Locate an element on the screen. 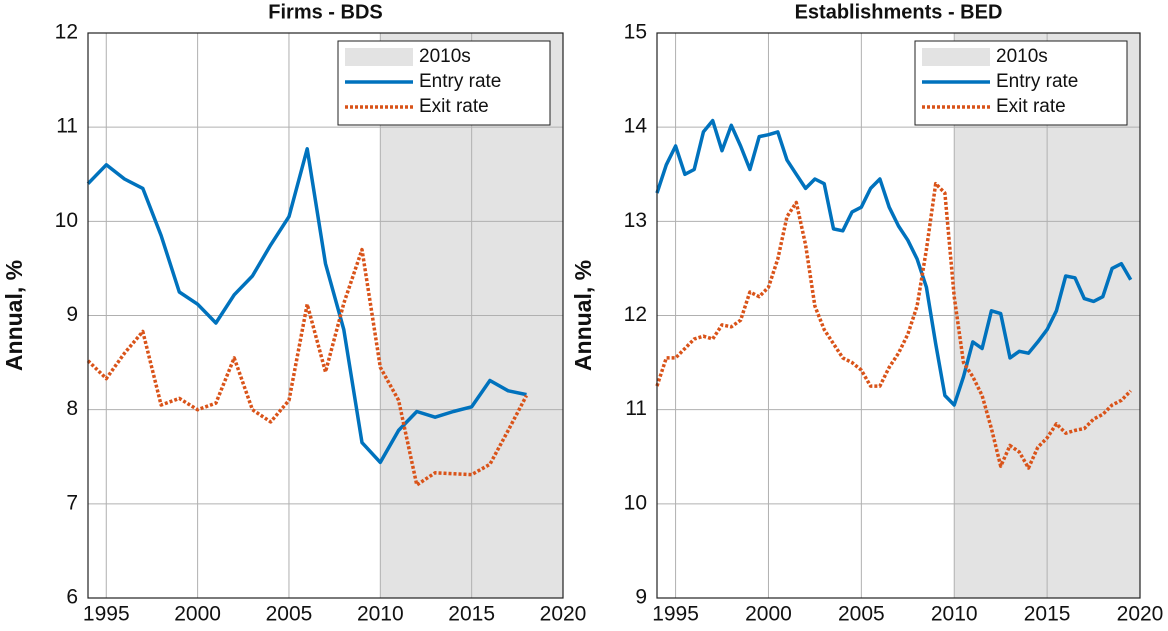  y-tick-label: 8 is located at coordinates (72, 408).